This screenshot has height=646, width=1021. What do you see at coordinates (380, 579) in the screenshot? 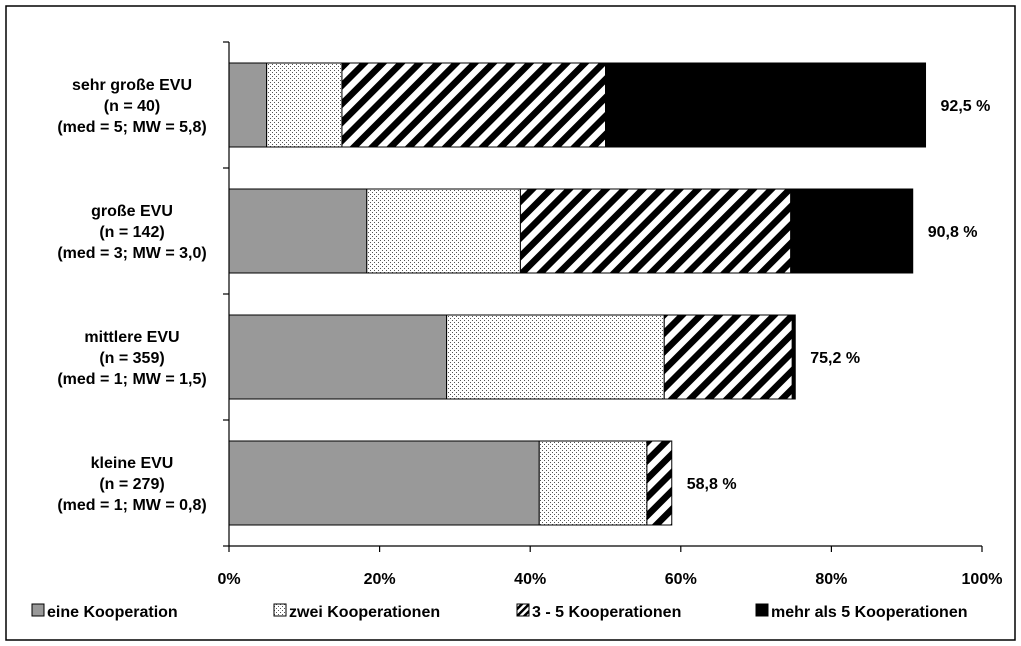
I see `x-tick-label-2: 20%` at bounding box center [380, 579].